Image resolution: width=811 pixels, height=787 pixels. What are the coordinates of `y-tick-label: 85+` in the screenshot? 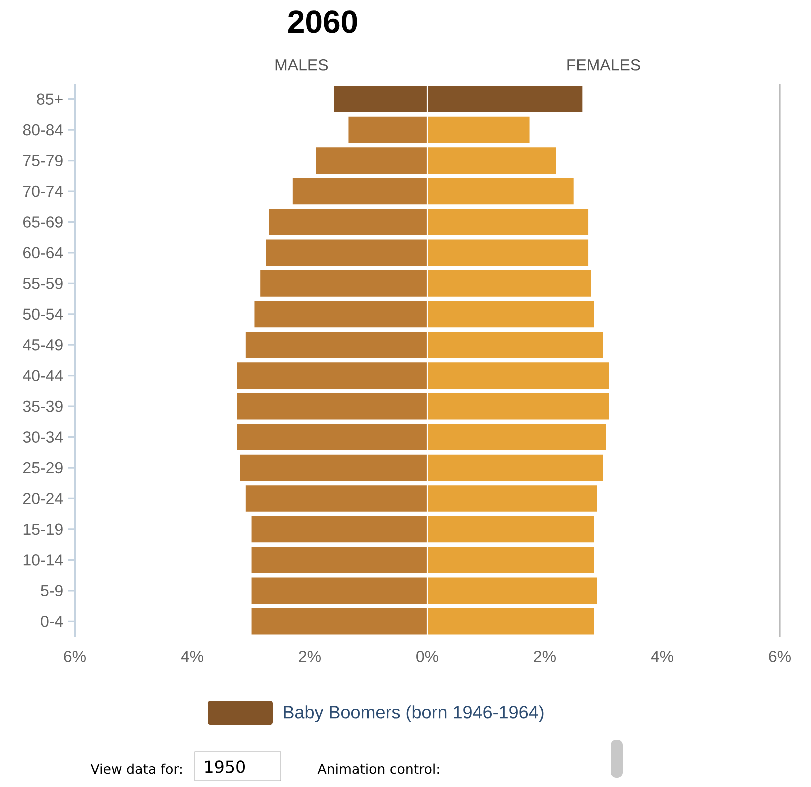 It's located at (50, 99).